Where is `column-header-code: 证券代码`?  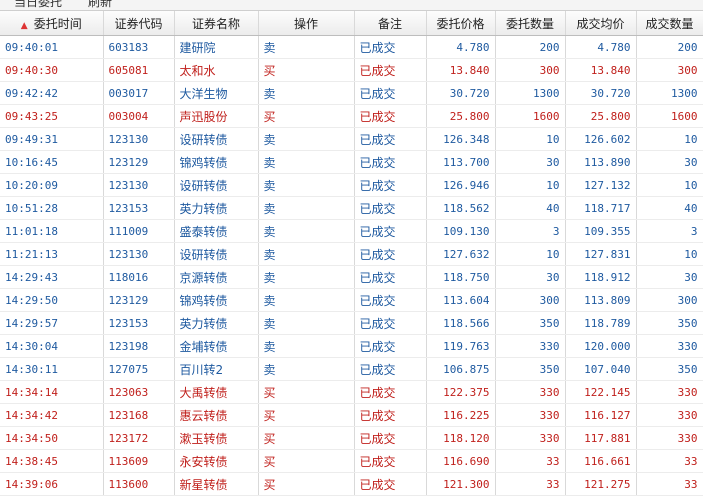
column-header-code: 证券代码 is located at coordinates (139, 23).